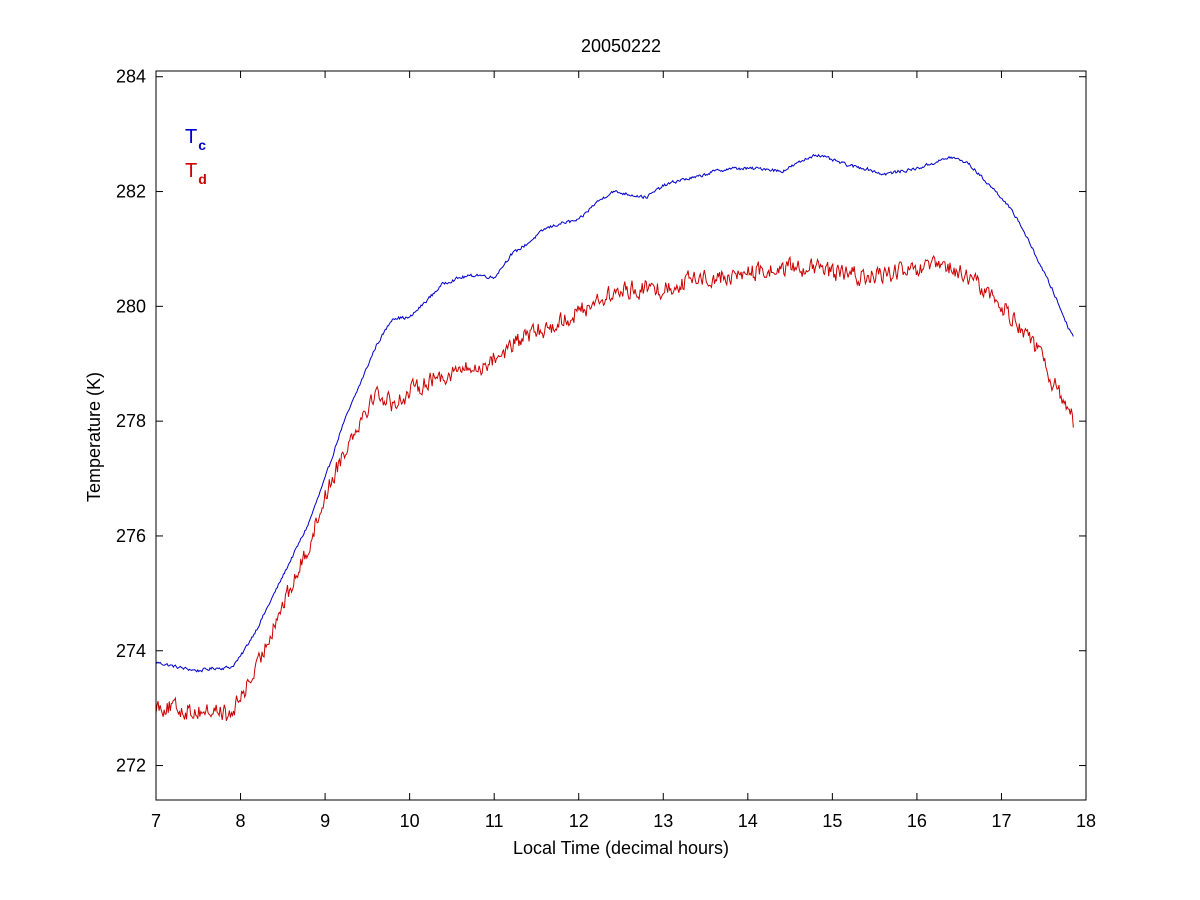 The image size is (1200, 900). I want to click on y-tick-label: 278, so click(131, 421).